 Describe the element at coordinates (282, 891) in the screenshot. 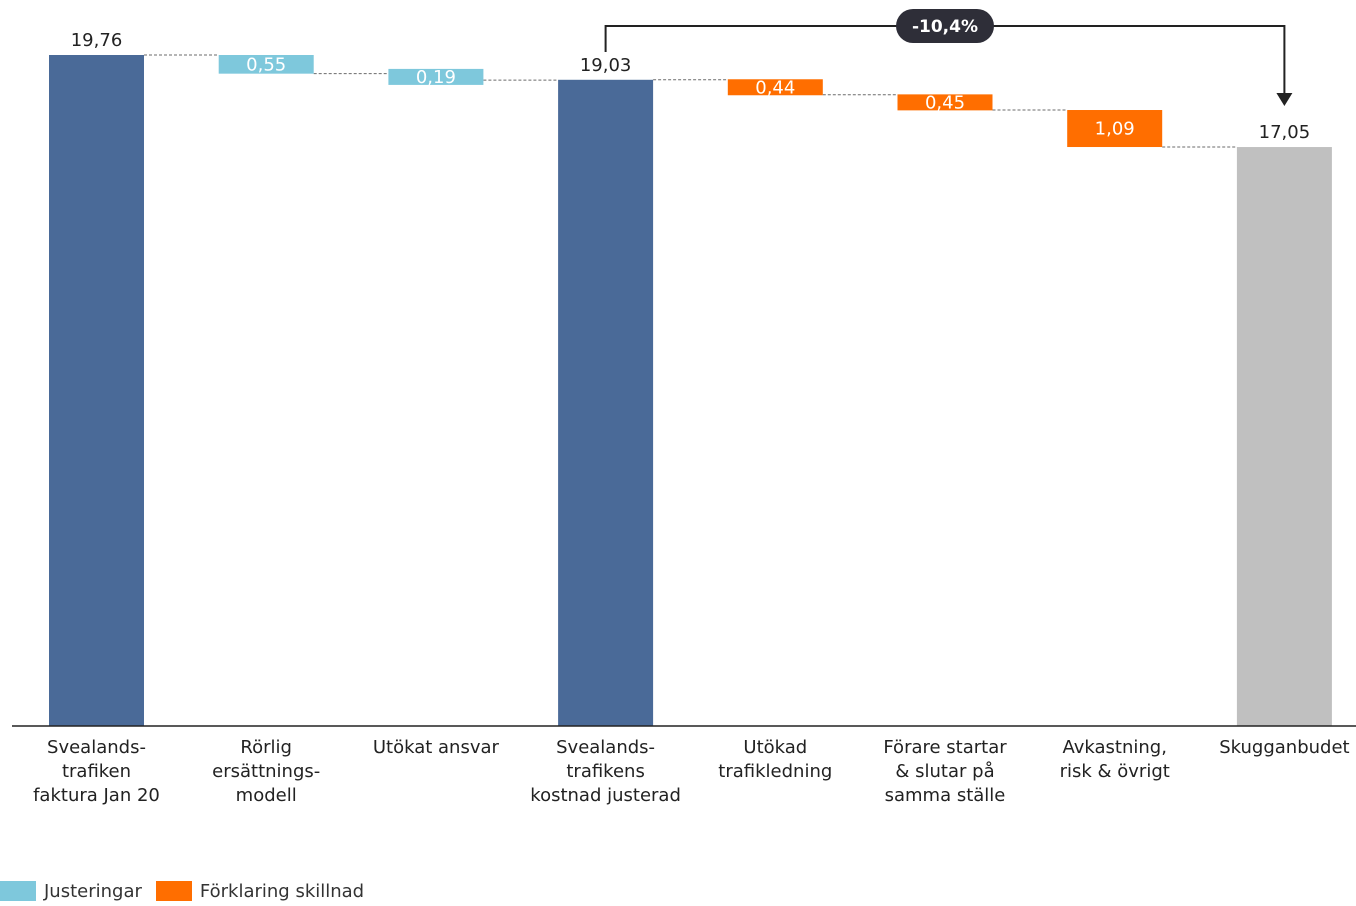

I see `legend-label-forklaring-skillnad: Förklaring skillnad` at that location.